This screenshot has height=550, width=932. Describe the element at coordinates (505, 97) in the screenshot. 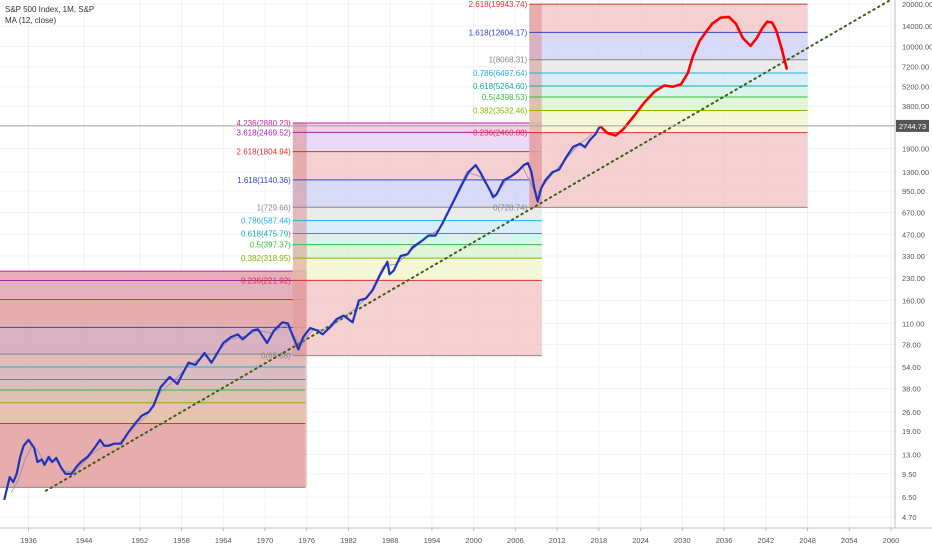

I see `fib-level-label: 0.5(4398.53)` at that location.